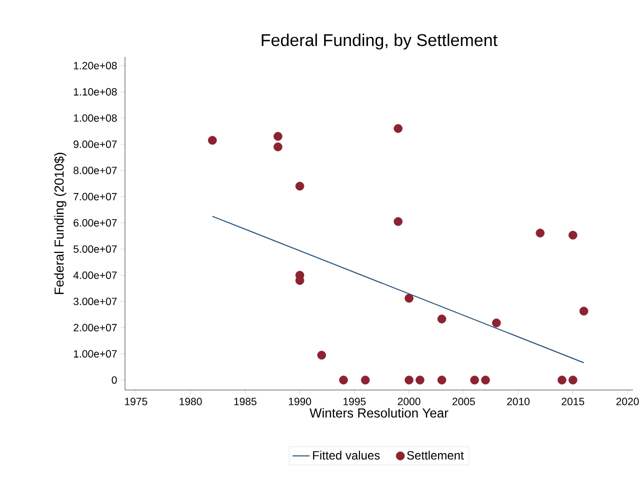  I want to click on x-tick-label: 1990, so click(300, 402).